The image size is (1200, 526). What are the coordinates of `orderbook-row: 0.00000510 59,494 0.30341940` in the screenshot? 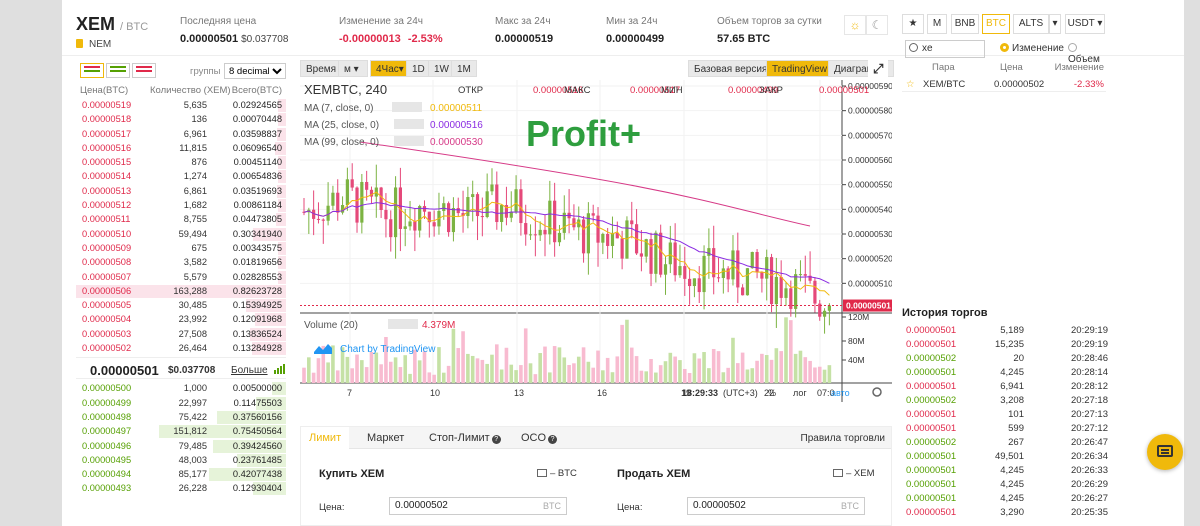 It's located at (181, 234).